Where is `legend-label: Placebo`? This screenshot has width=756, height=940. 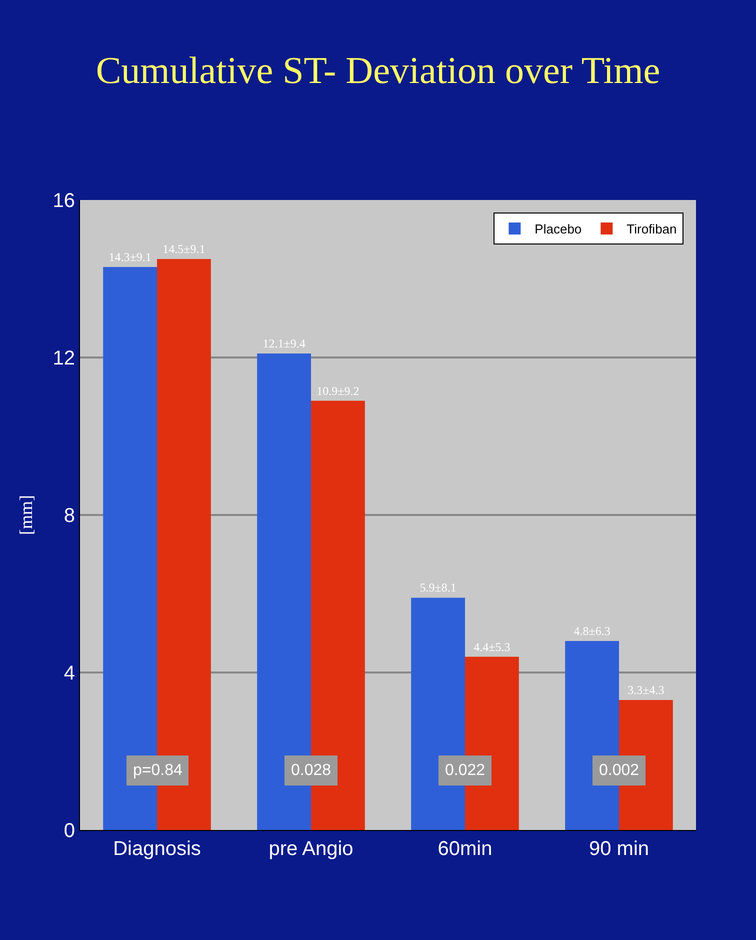
legend-label: Placebo is located at coordinates (558, 229).